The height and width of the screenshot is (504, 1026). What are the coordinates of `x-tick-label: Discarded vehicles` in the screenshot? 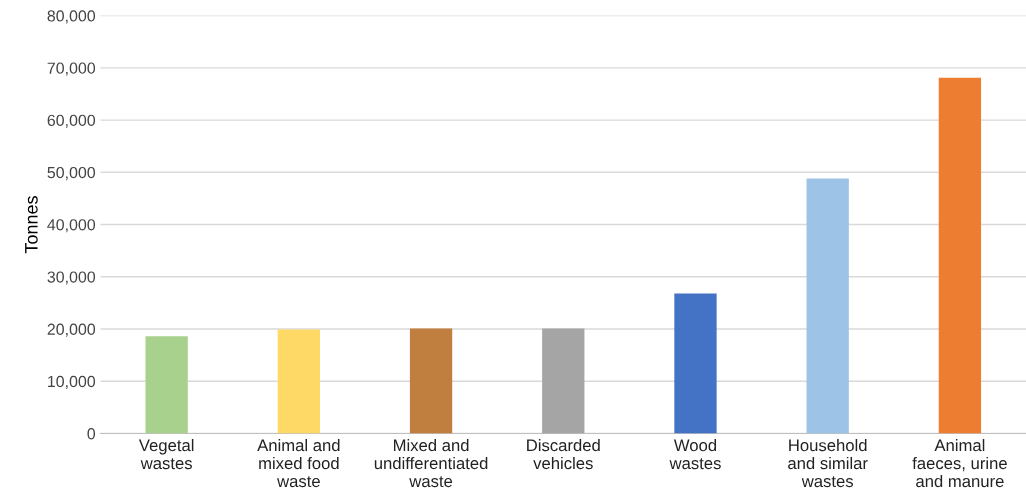 It's located at (563, 454).